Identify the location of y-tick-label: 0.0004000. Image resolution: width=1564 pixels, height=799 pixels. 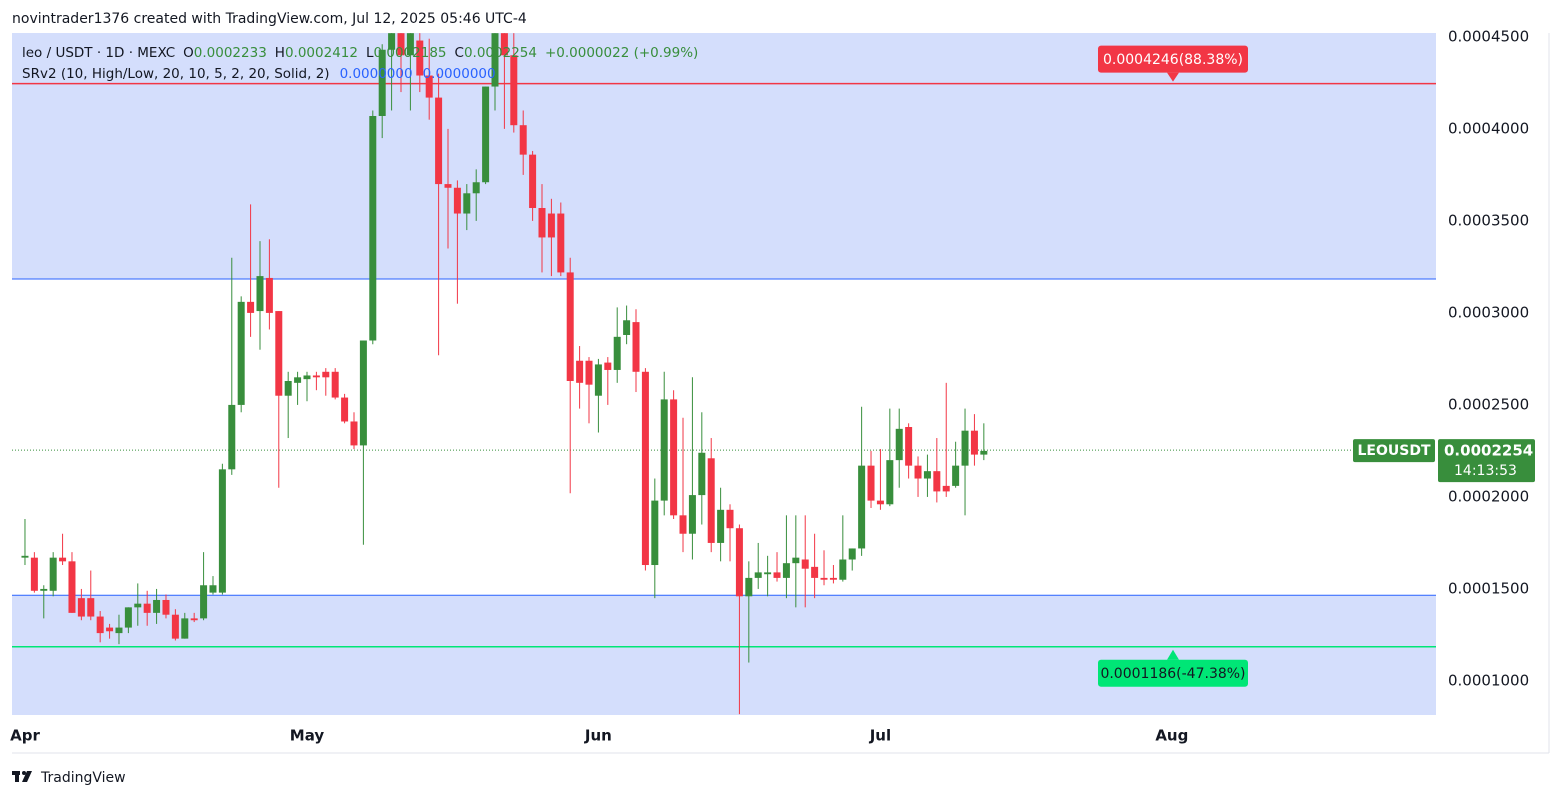
(1488, 128).